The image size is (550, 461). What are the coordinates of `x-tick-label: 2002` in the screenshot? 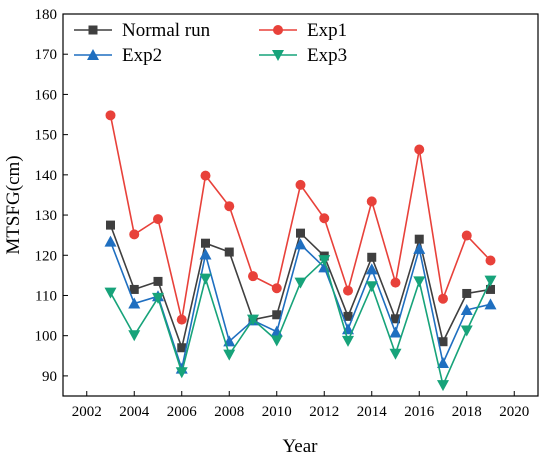 It's located at (87, 412).